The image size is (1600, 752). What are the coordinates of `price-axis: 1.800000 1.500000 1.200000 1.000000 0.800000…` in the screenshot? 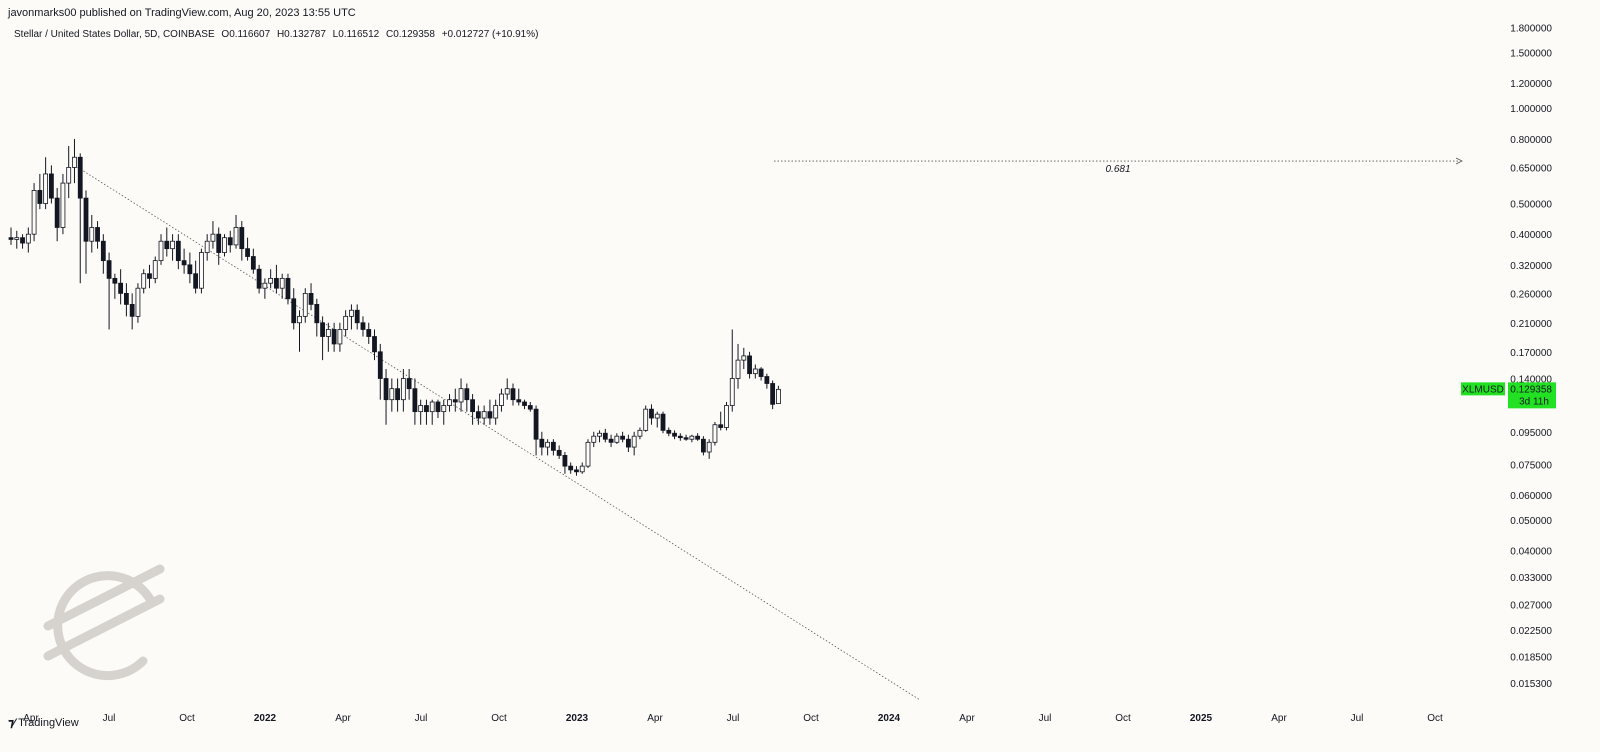 It's located at (1531, 356).